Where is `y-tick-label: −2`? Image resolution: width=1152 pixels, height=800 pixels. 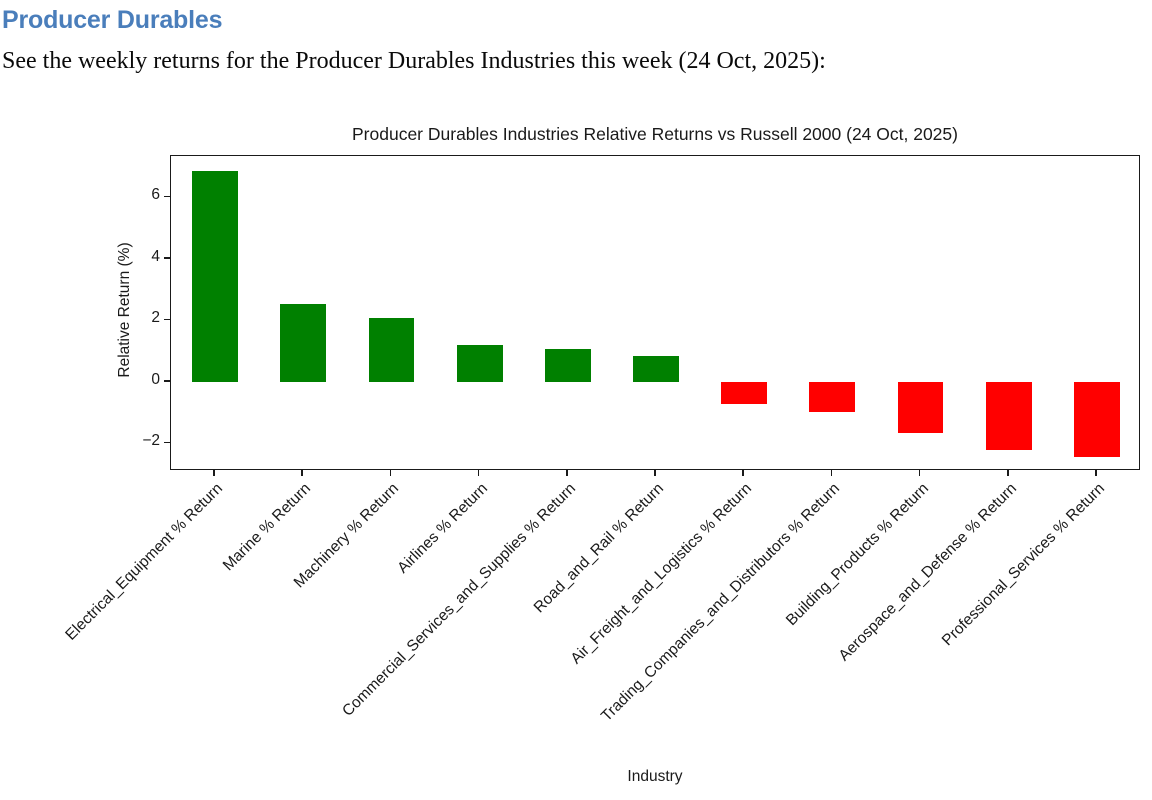
y-tick-label: −2 is located at coordinates (151, 441).